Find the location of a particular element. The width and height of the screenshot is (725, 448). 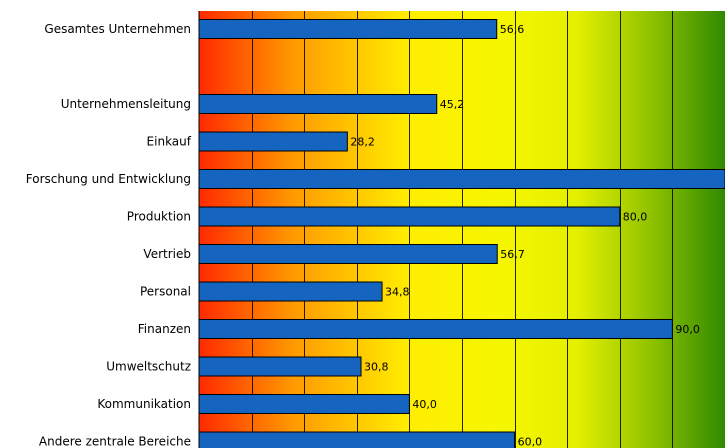

category-label: Finanzen is located at coordinates (164, 329).